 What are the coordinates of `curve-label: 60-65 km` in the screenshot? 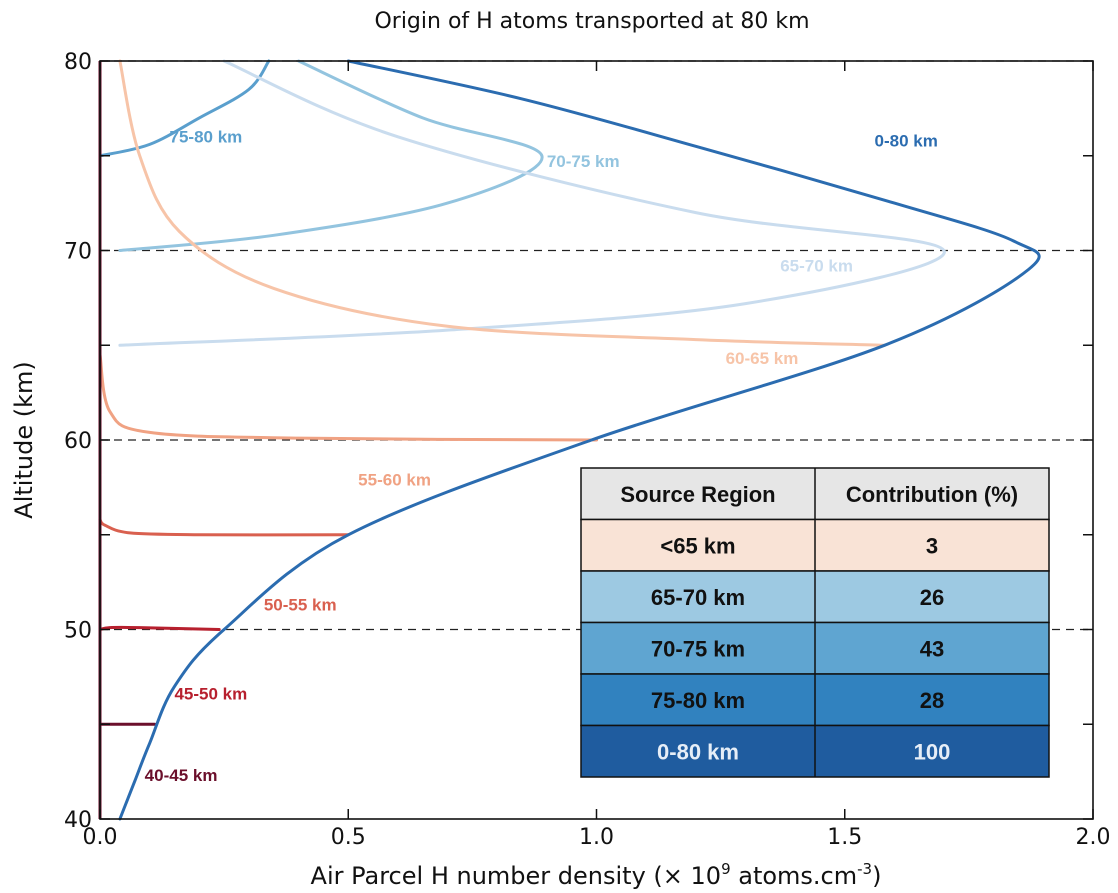 It's located at (762, 358).